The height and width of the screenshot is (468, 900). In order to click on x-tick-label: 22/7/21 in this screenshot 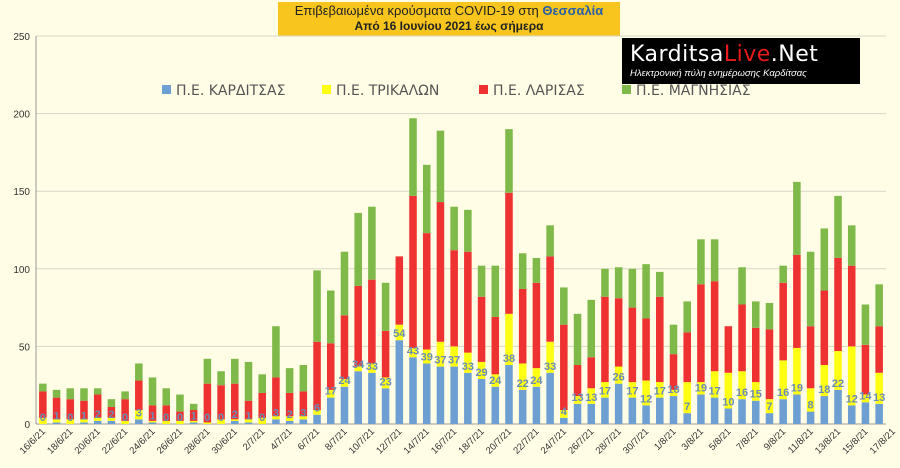, I will do `click(526, 441)`.